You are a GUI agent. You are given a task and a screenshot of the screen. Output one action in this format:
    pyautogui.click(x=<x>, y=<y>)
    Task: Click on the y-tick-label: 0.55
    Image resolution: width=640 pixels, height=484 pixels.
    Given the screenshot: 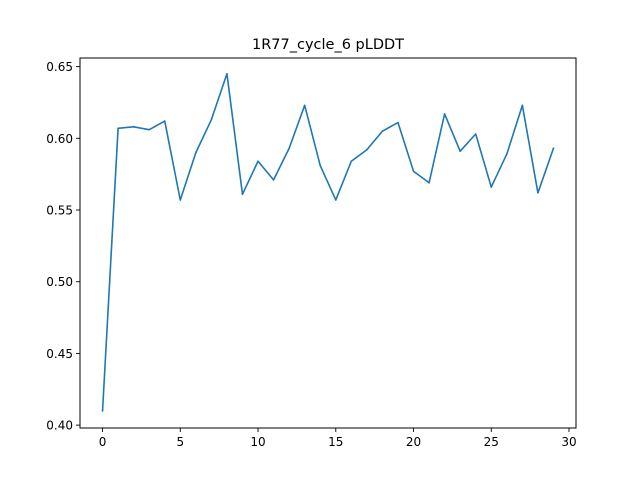 What is the action you would take?
    pyautogui.click(x=59, y=211)
    